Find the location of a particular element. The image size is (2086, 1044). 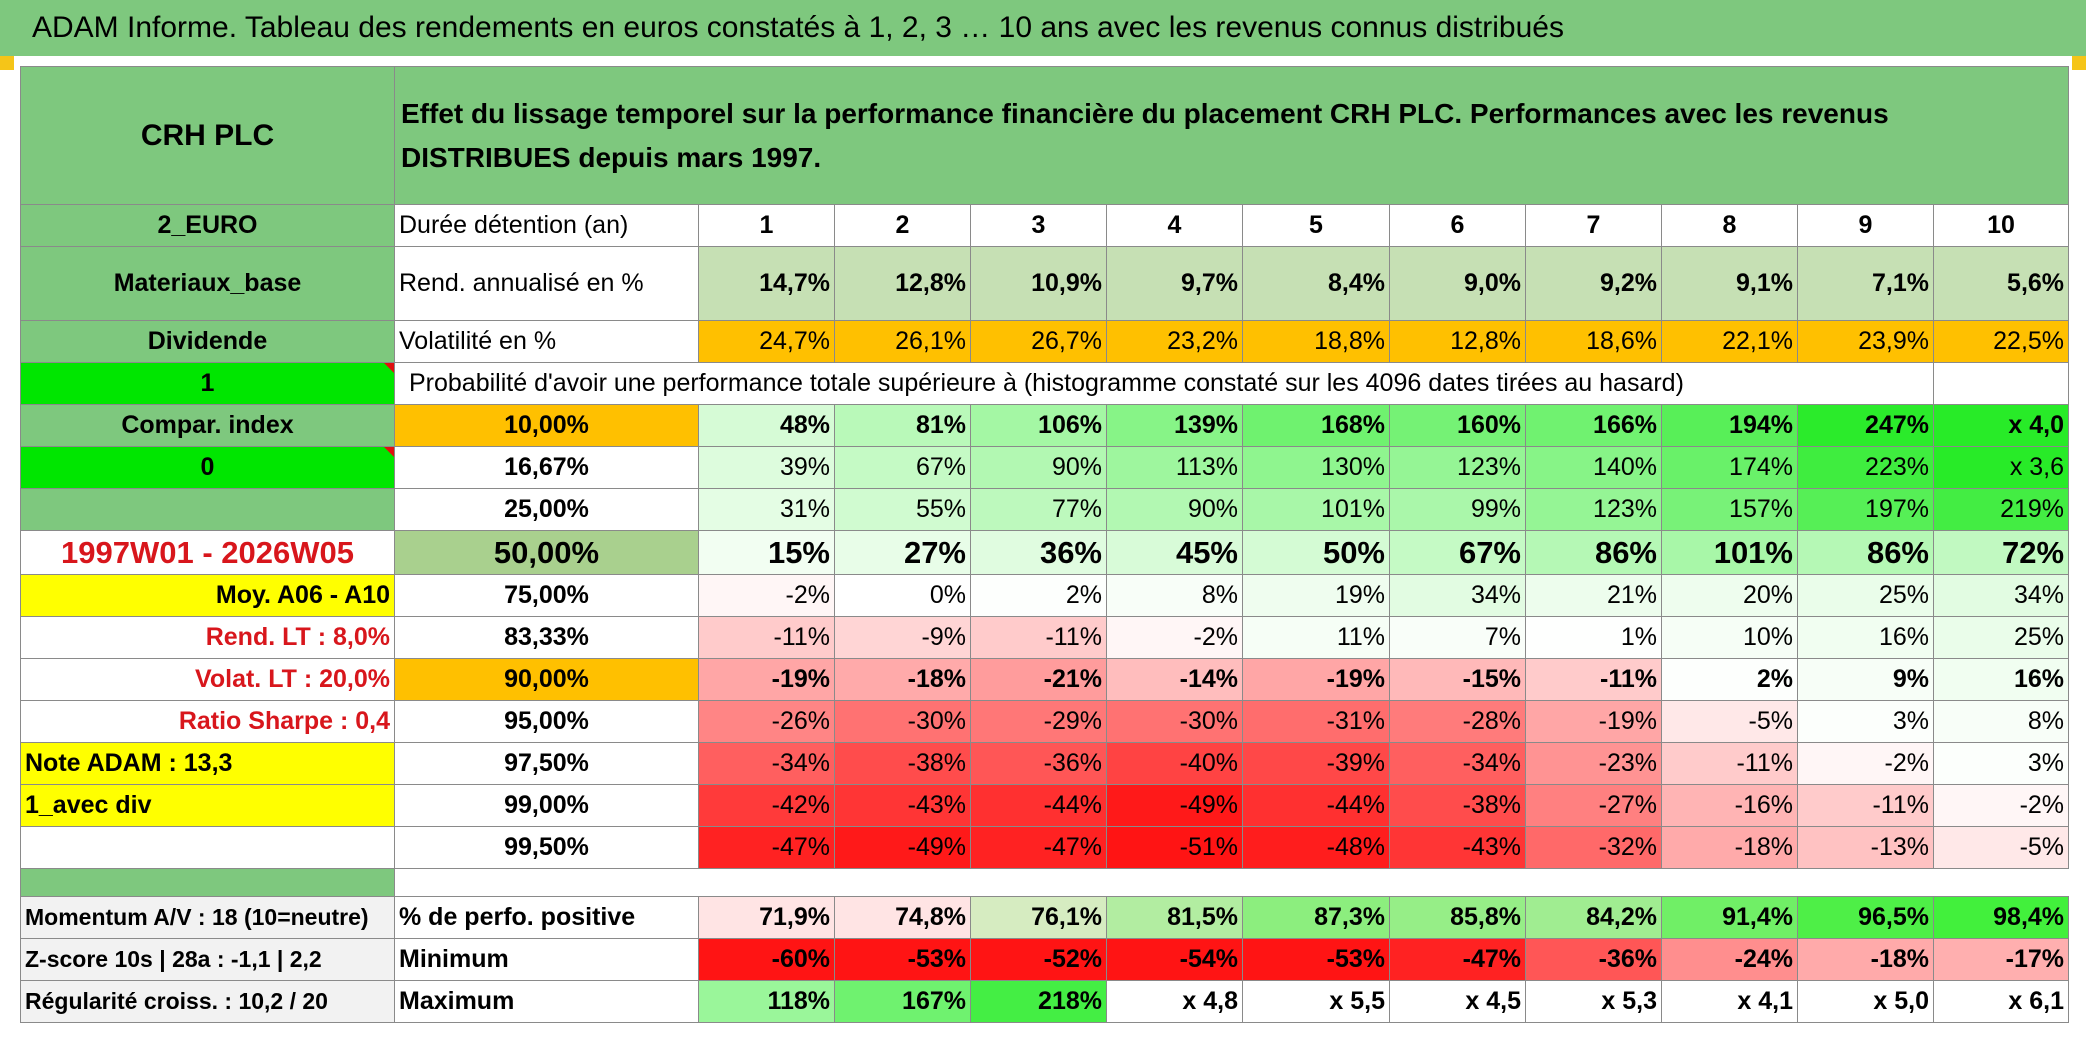

probability-value: -43% is located at coordinates (902, 805).